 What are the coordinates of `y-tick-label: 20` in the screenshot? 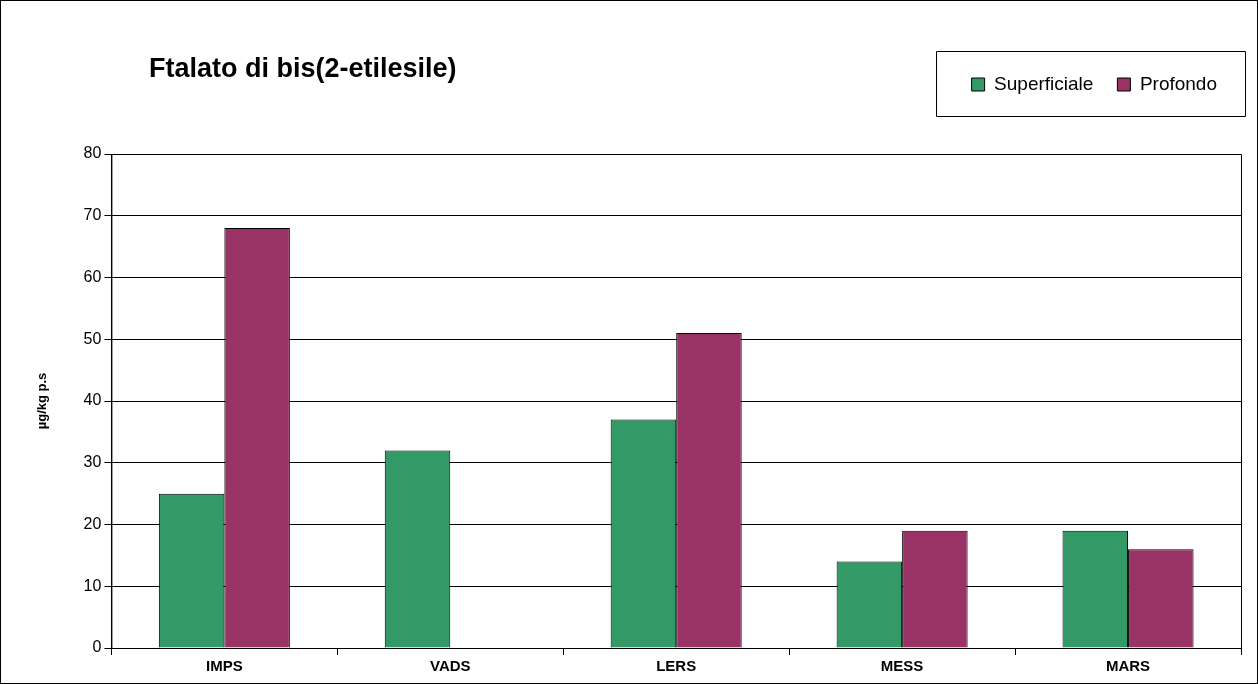 It's located at (92, 523).